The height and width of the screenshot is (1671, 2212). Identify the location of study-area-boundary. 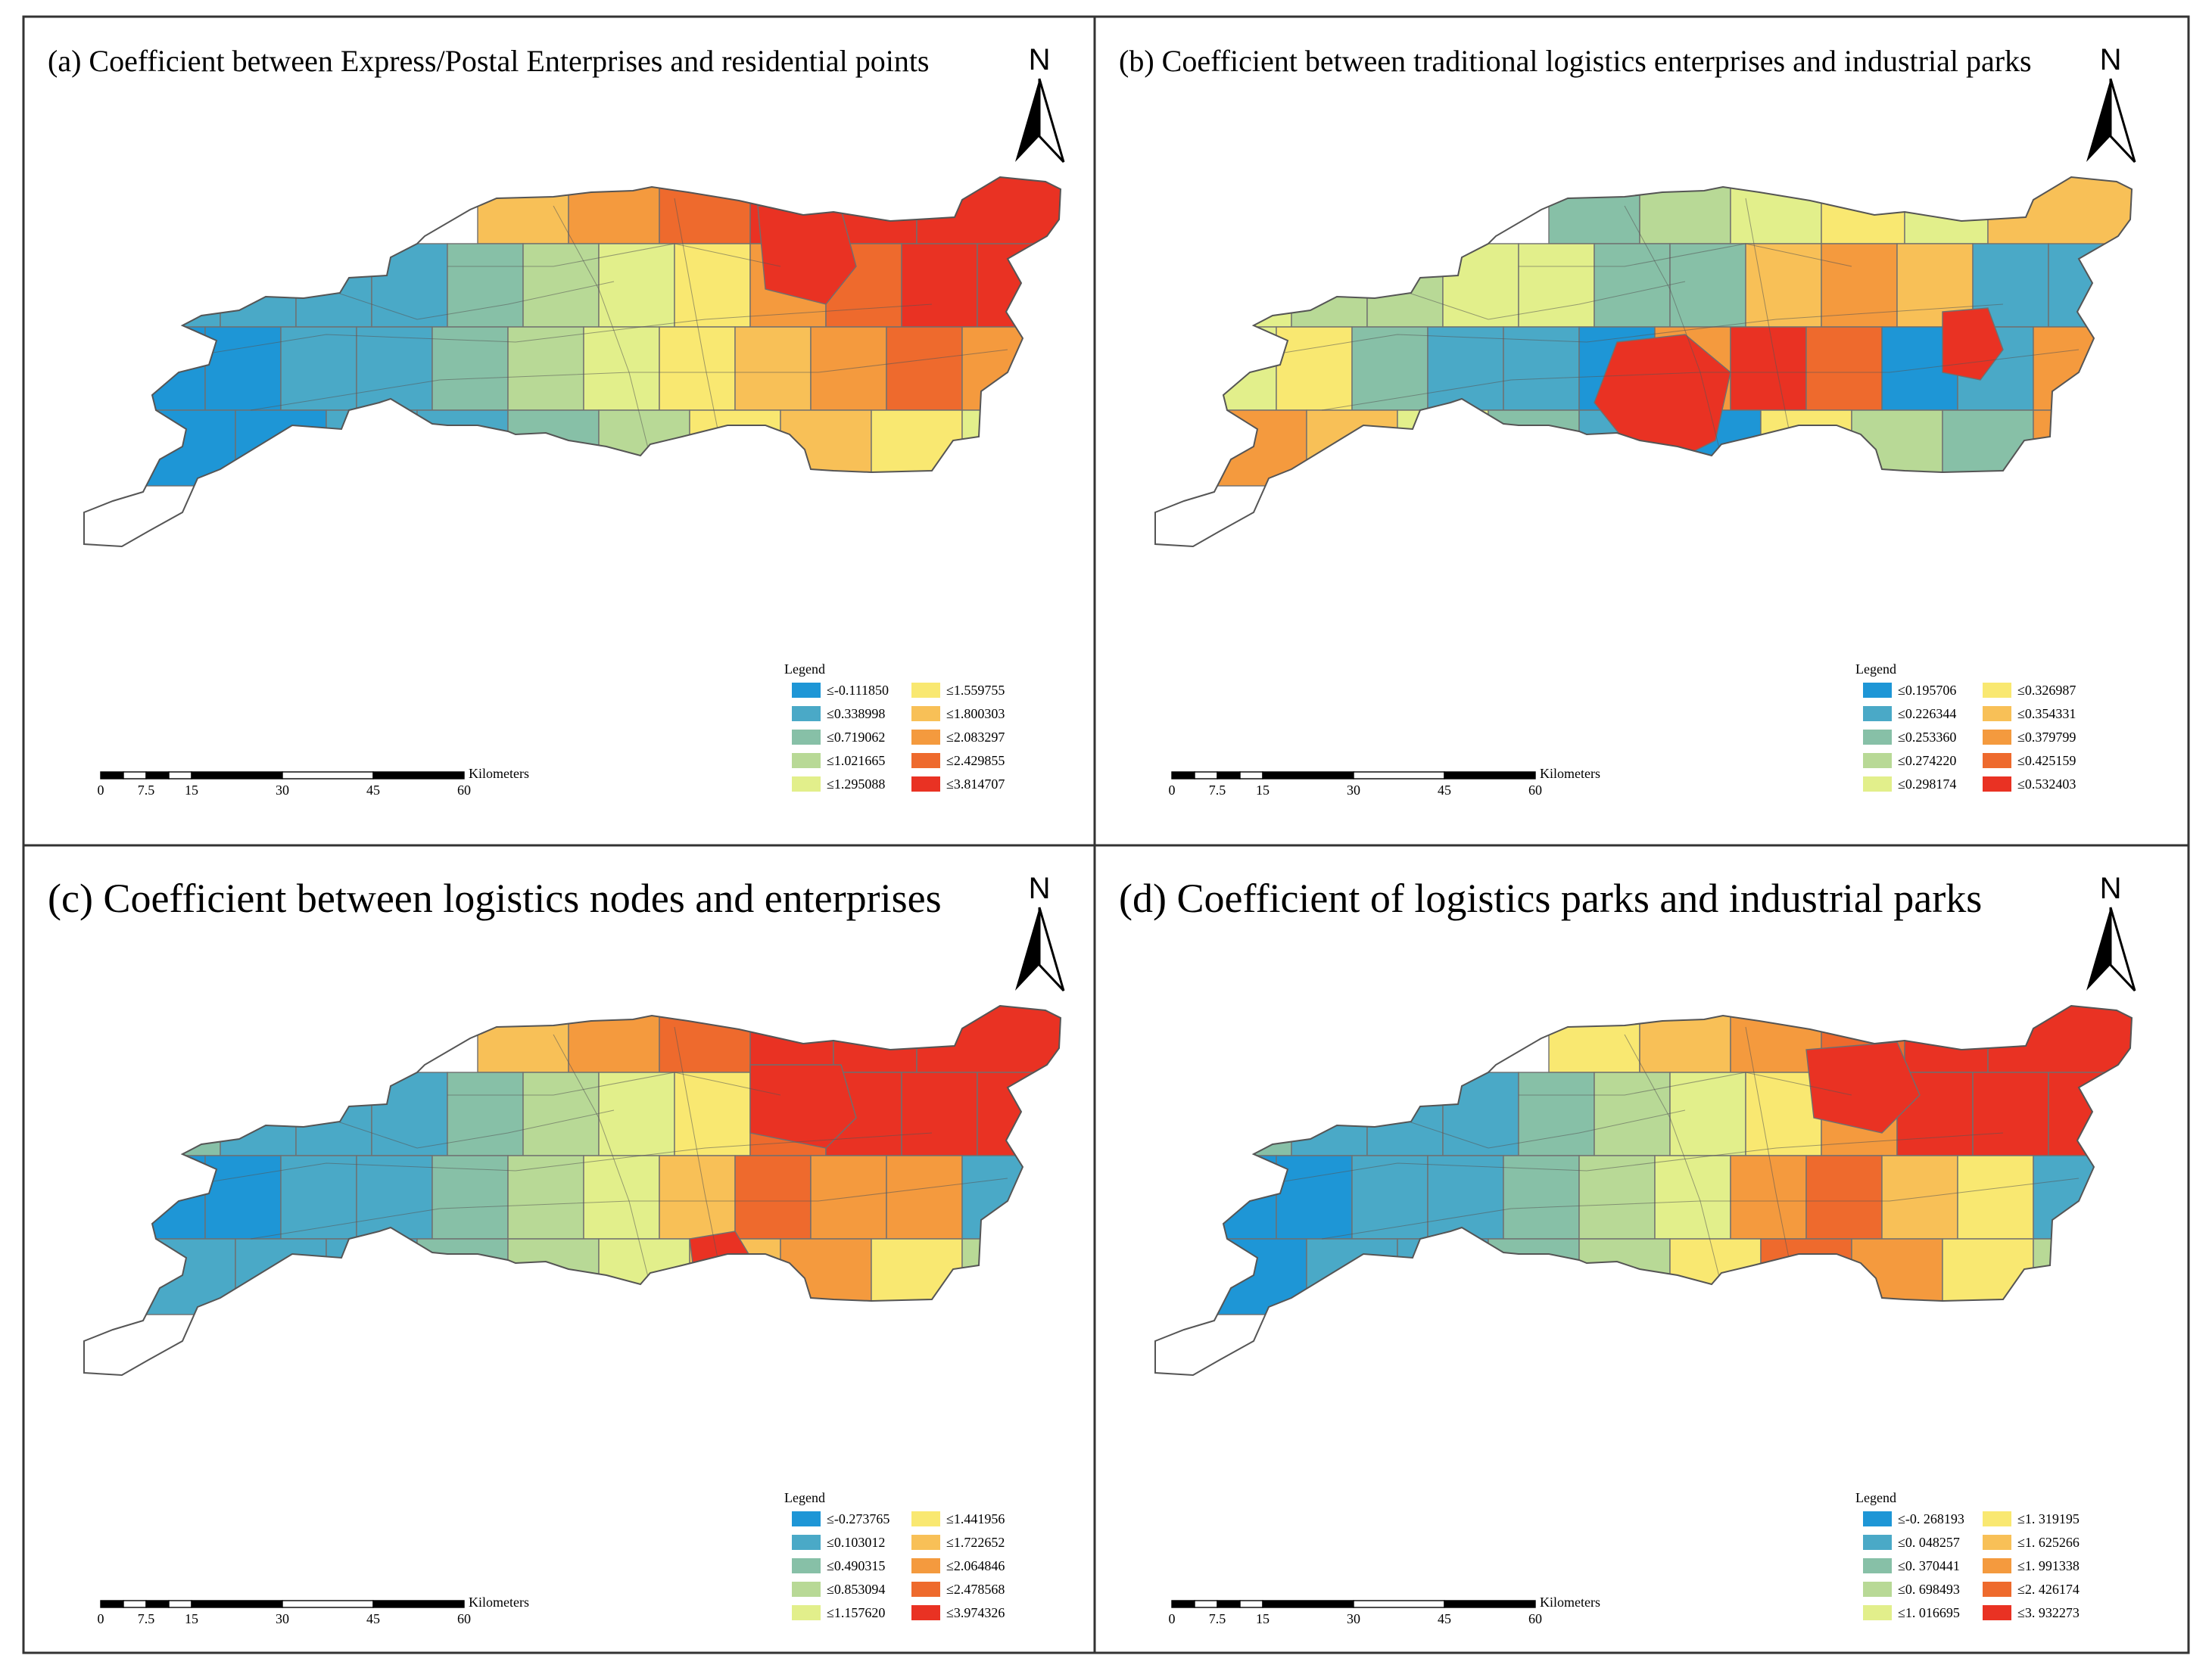
(572, 1190).